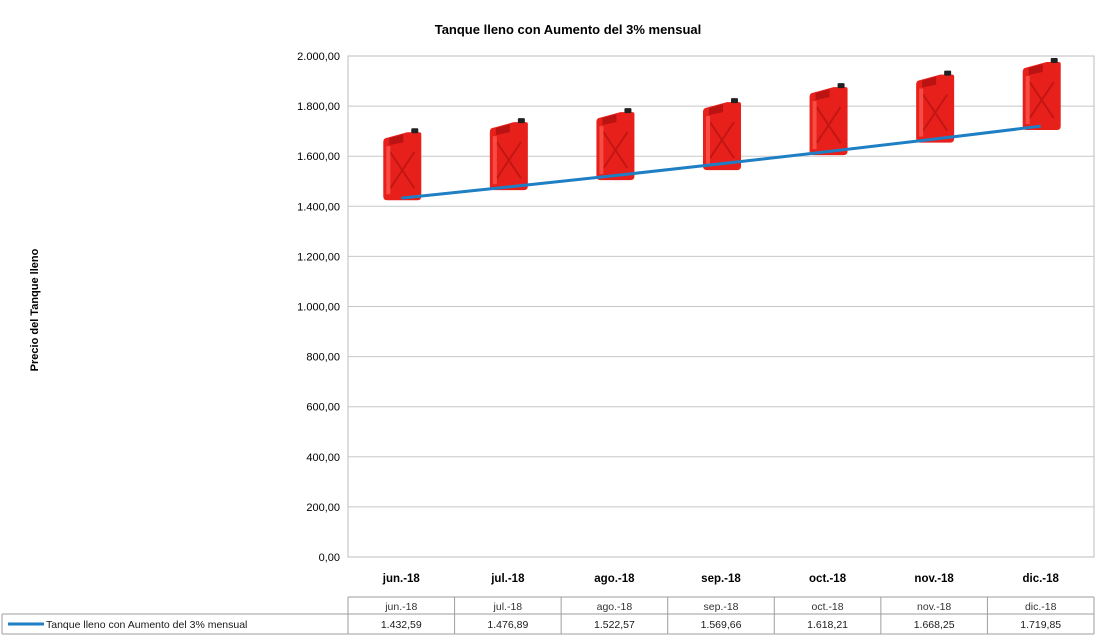 The width and height of the screenshot is (1102, 641). Describe the element at coordinates (507, 579) in the screenshot. I see `x-tick-label: jul.-18` at that location.